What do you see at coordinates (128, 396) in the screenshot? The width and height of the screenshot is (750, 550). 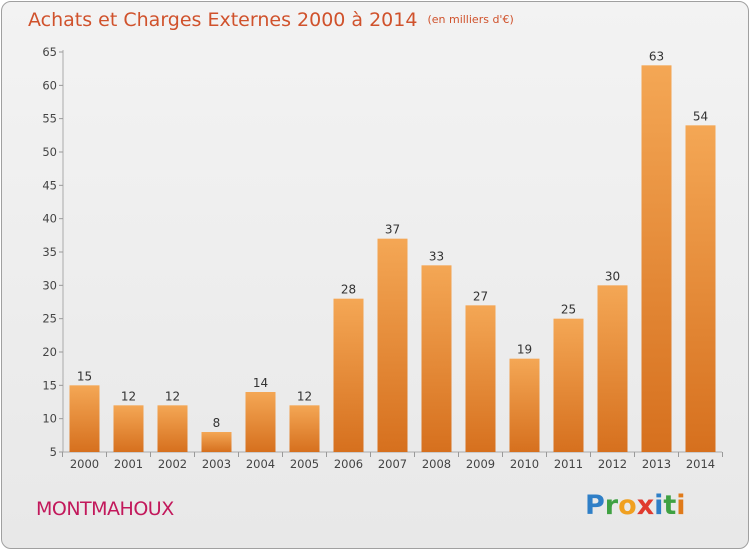 I see `data-label-2001: 12` at bounding box center [128, 396].